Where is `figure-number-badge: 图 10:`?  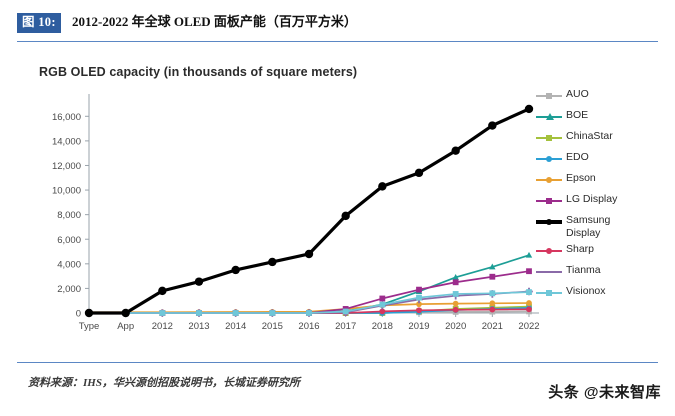 figure-number-badge: 图 10: is located at coordinates (39, 23).